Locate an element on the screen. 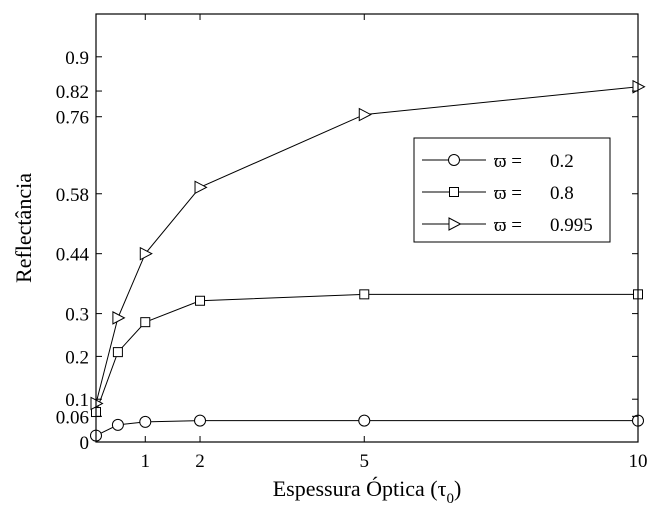 The height and width of the screenshot is (505, 652). legend-entry: ϖ = 0.8 is located at coordinates (498, 193).